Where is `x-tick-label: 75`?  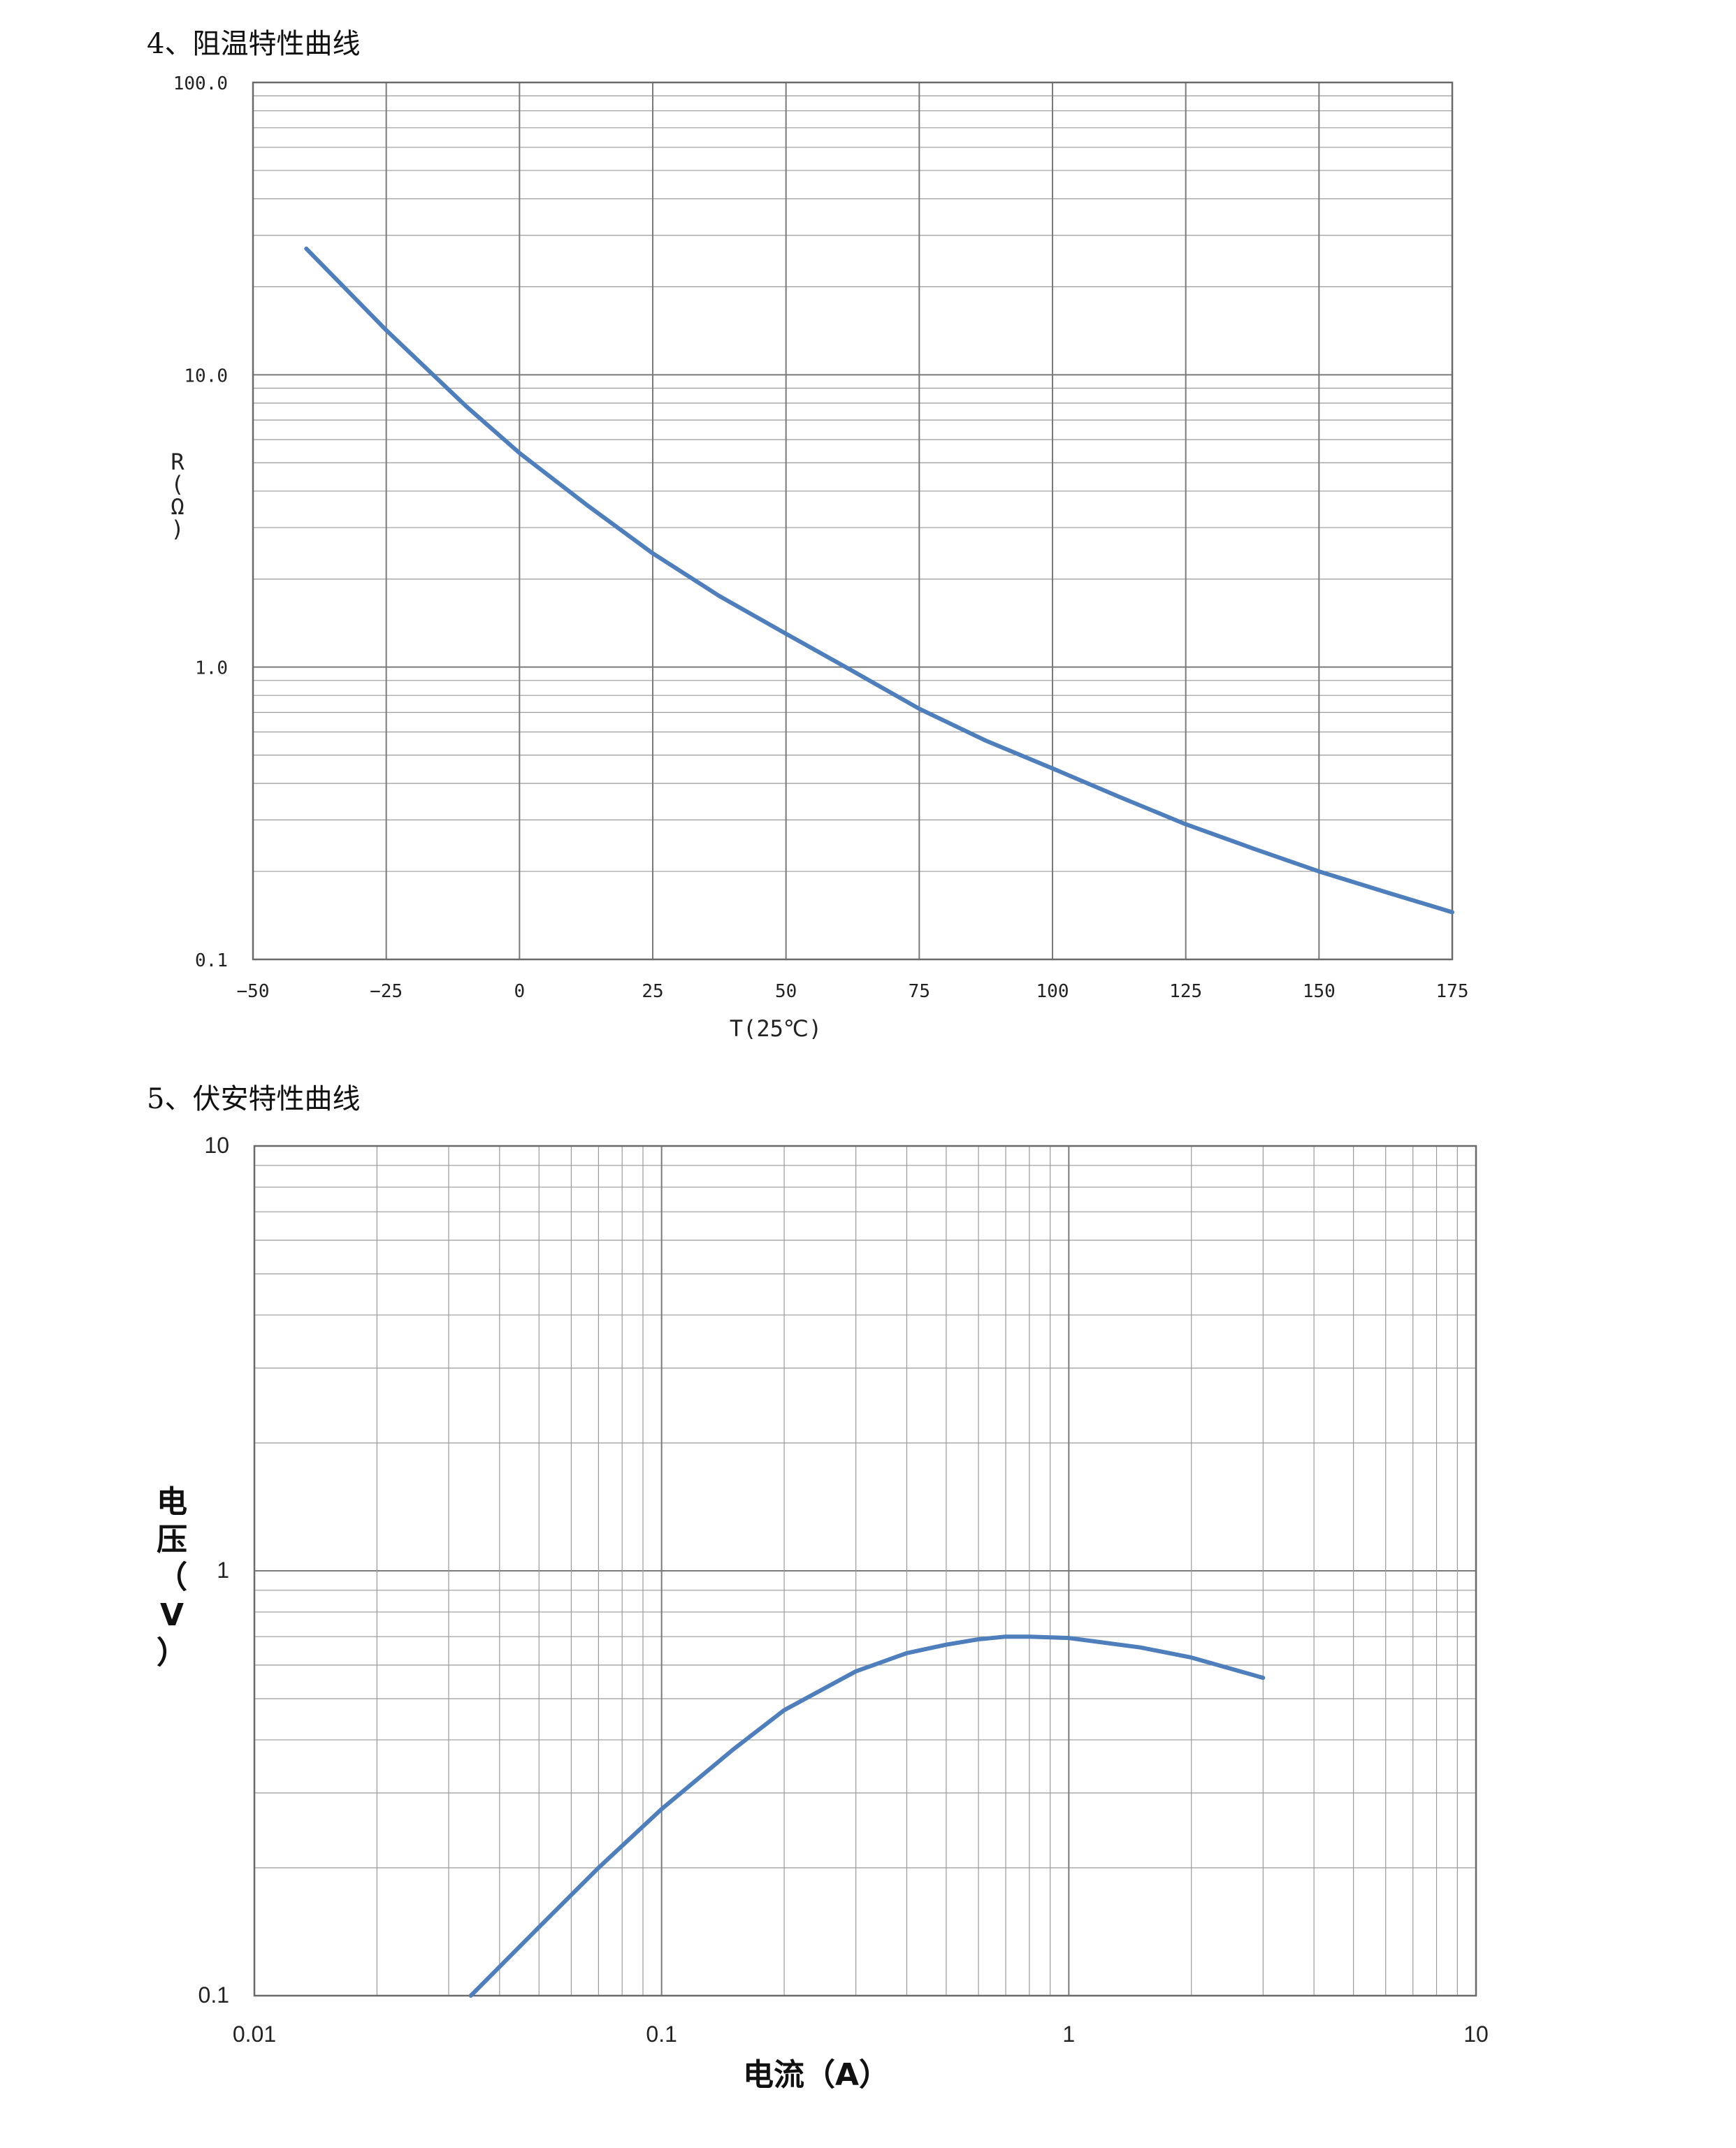
x-tick-label: 75 is located at coordinates (919, 991).